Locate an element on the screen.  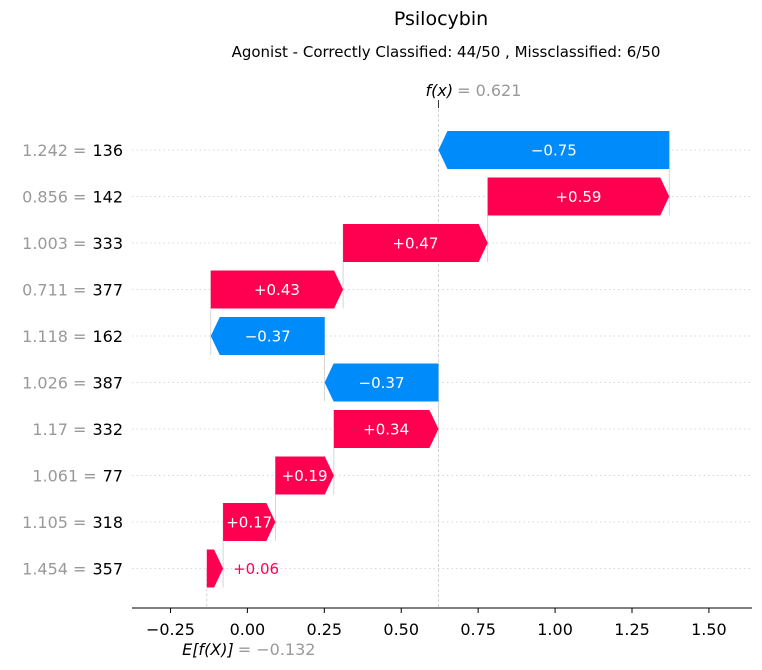
feature-name: 333 is located at coordinates (107, 243).